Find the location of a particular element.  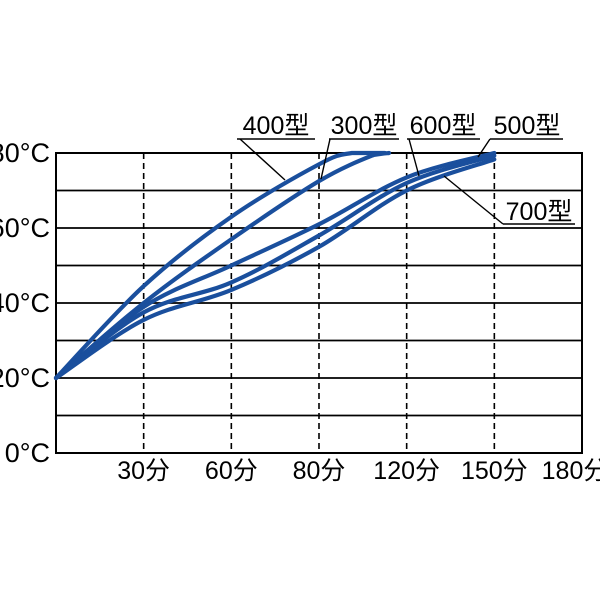

series-label: 500型 is located at coordinates (527, 126).